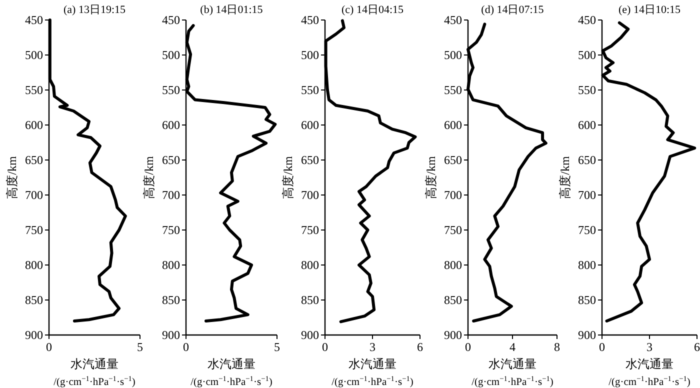  I want to click on chart-title: (b) 14日01:15, so click(232, 10).